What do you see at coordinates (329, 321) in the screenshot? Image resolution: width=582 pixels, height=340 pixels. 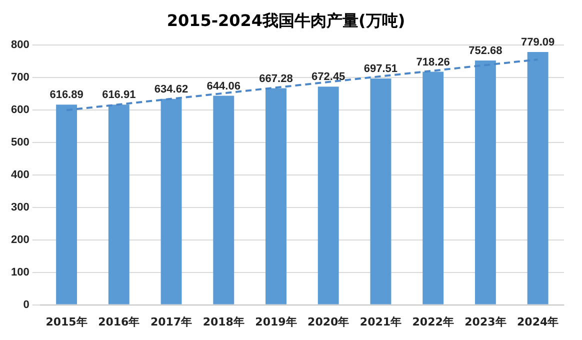 I see `x-tick-label: 2020年` at bounding box center [329, 321].